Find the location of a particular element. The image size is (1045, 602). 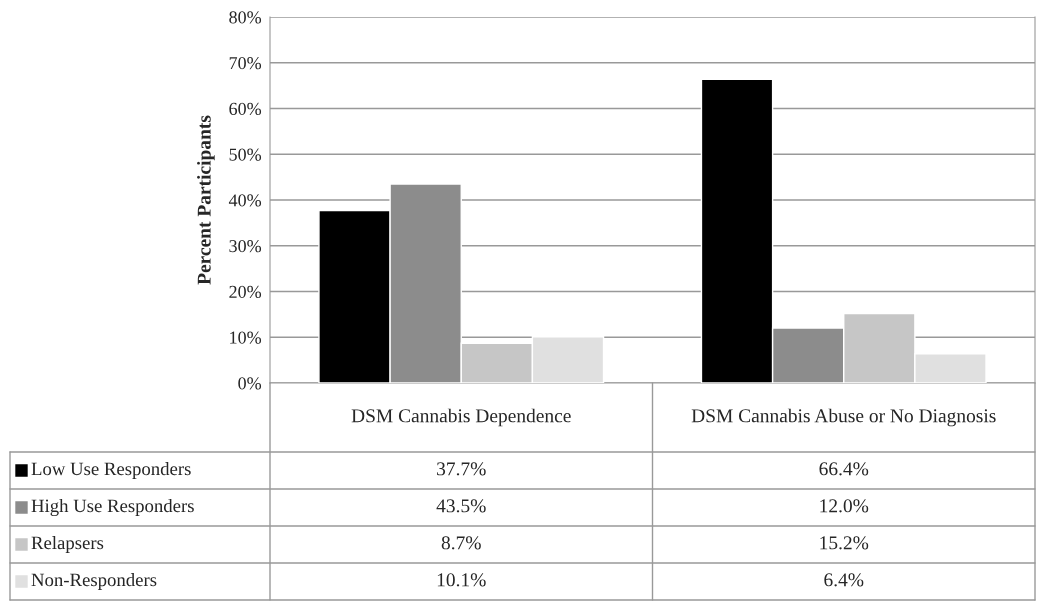

legend-label: Non-Responders is located at coordinates (94, 581).